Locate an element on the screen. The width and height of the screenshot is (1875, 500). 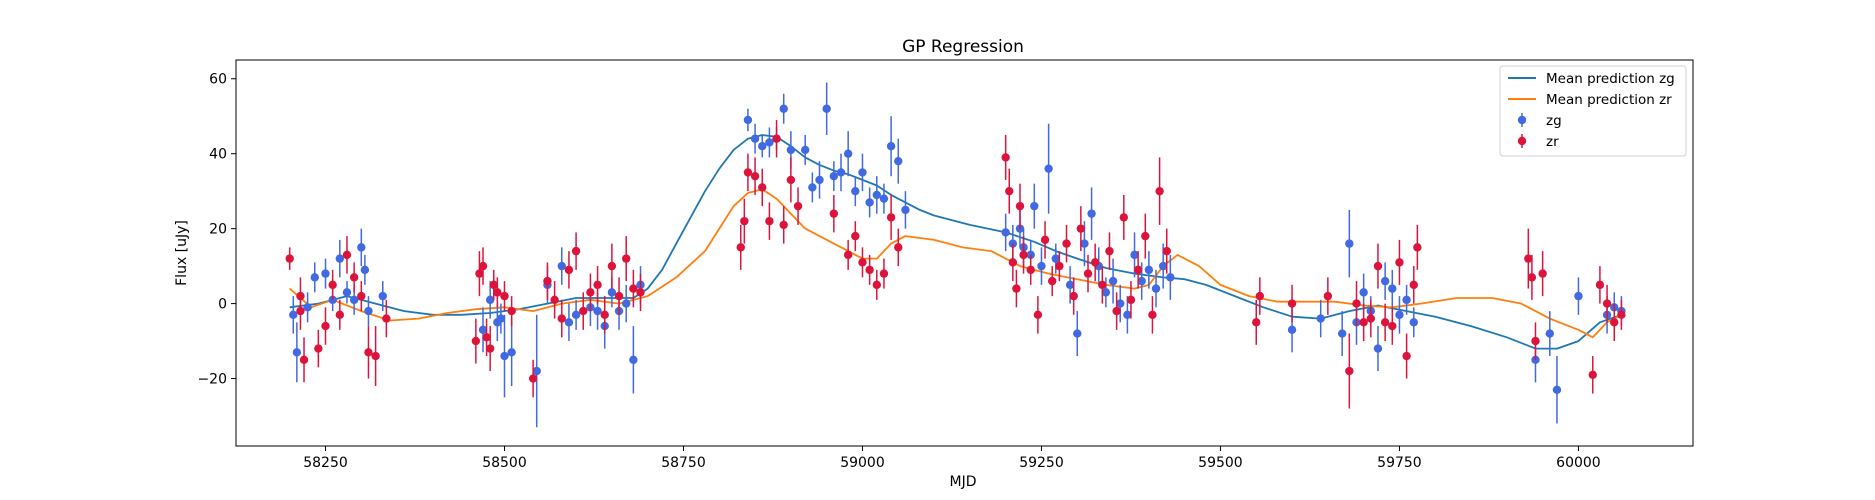
legend-box is located at coordinates (1593, 111).